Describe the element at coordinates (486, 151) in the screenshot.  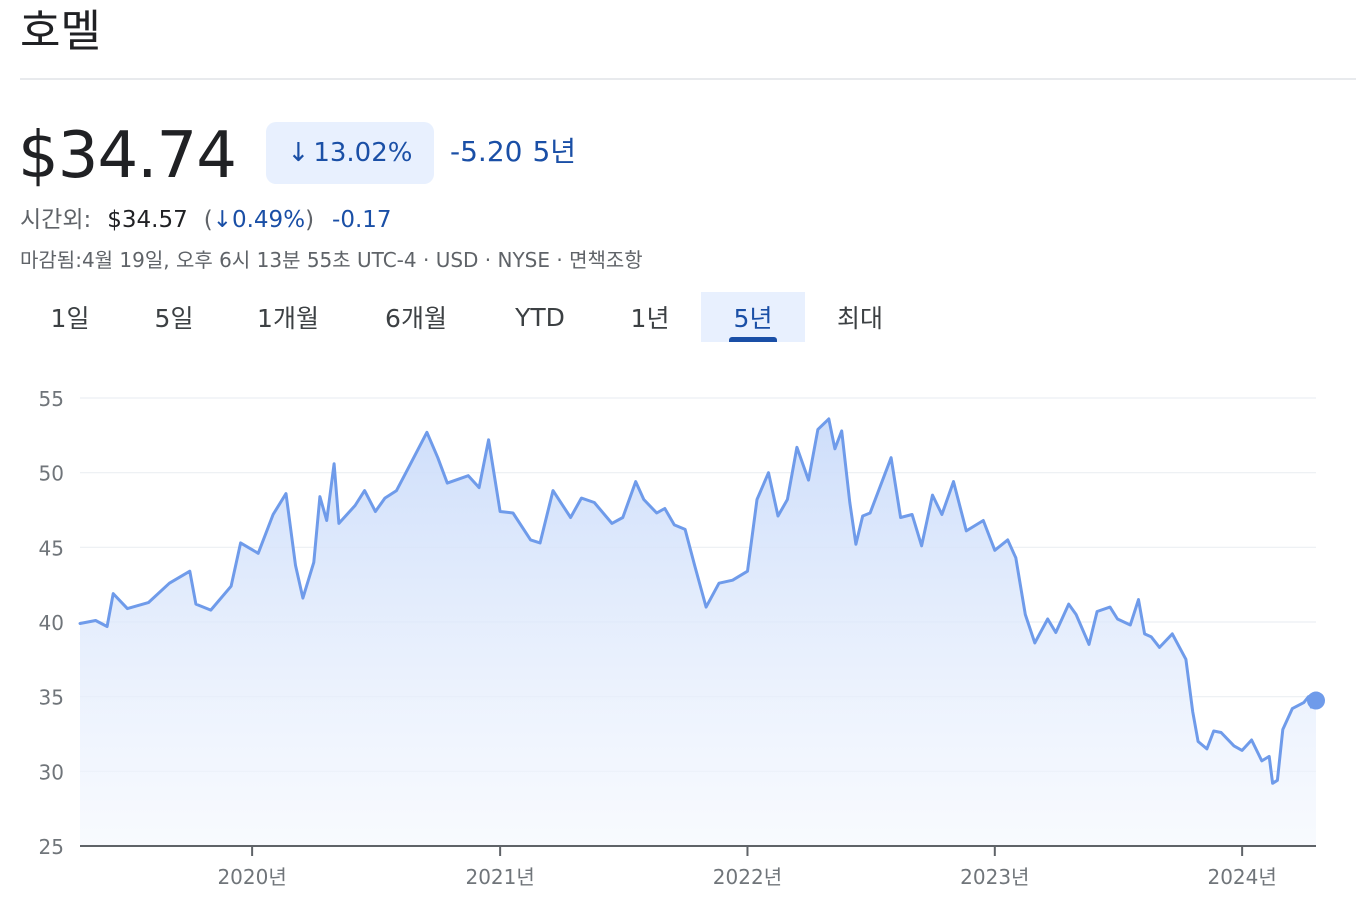
I see `change-value: -5.20` at that location.